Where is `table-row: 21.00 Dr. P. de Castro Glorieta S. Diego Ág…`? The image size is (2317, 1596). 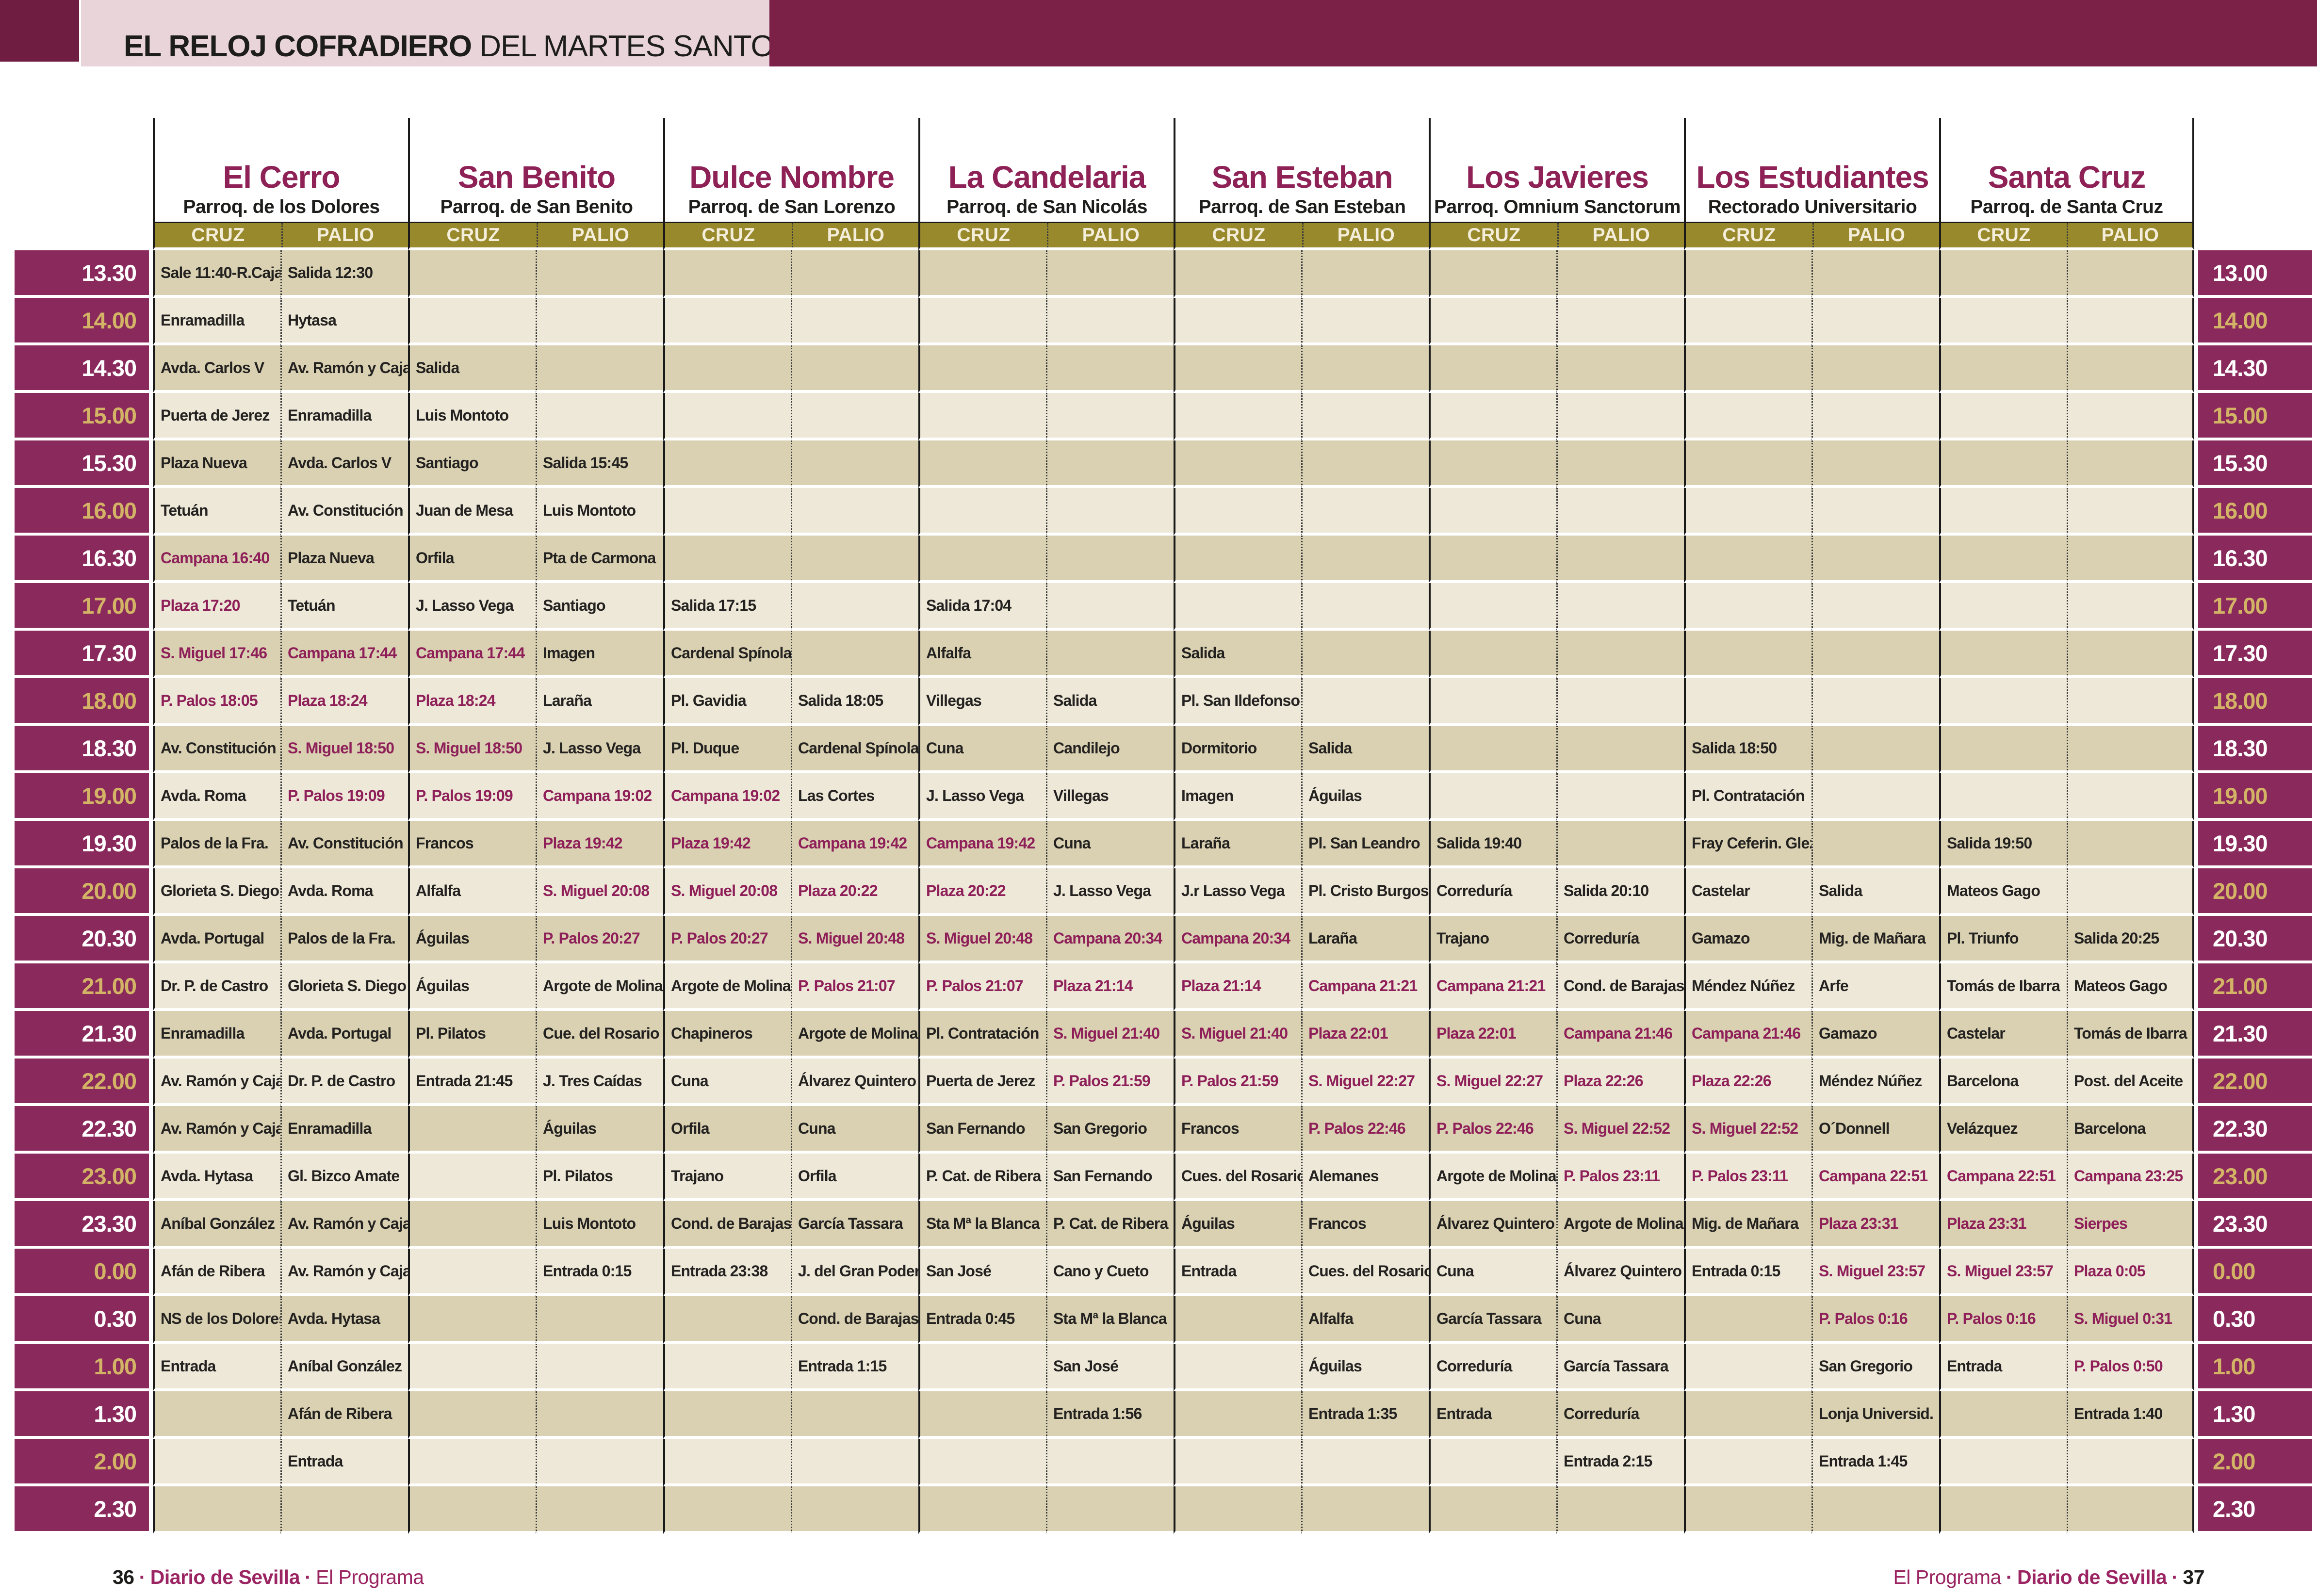 table-row: 21.00 Dr. P. de Castro Glorieta S. Diego Ág… is located at coordinates (1163, 987).